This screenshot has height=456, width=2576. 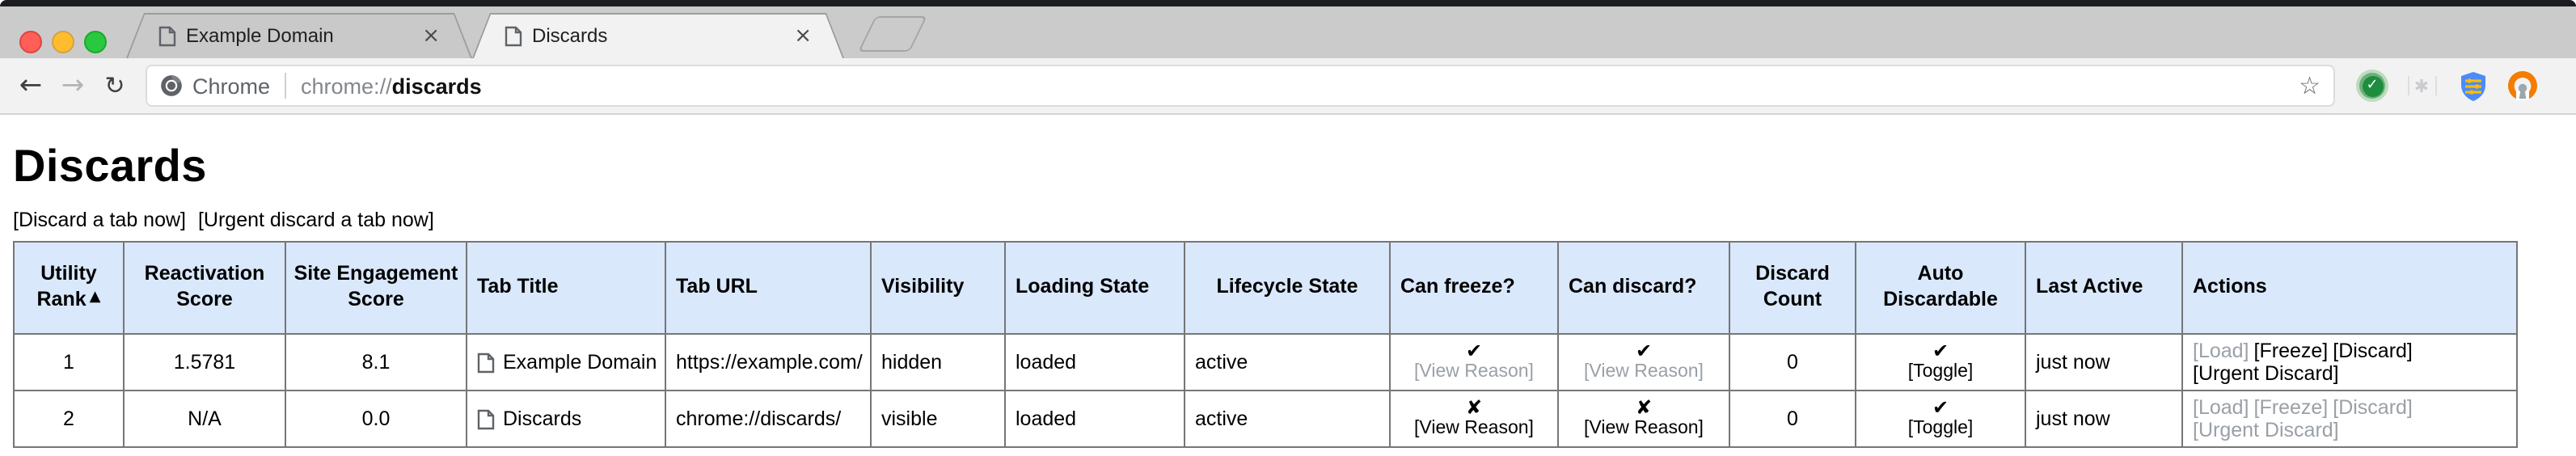 I want to click on discard-tab-now-link: [Discard a tab now], so click(x=99, y=220).